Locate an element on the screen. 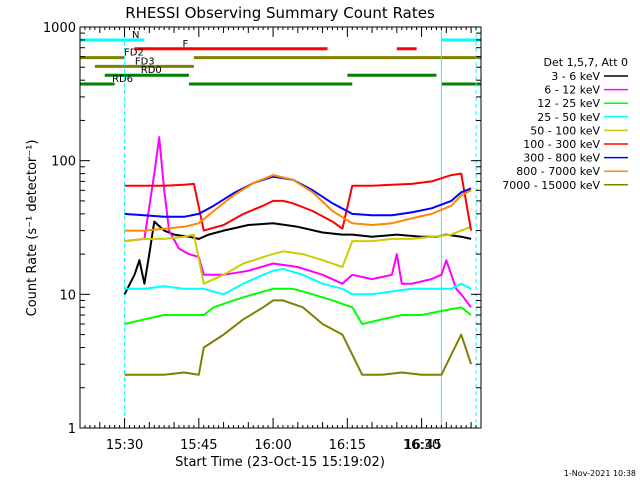 This screenshot has width=640, height=480. legend-label-3: 25 - 50 keV is located at coordinates (568, 117).